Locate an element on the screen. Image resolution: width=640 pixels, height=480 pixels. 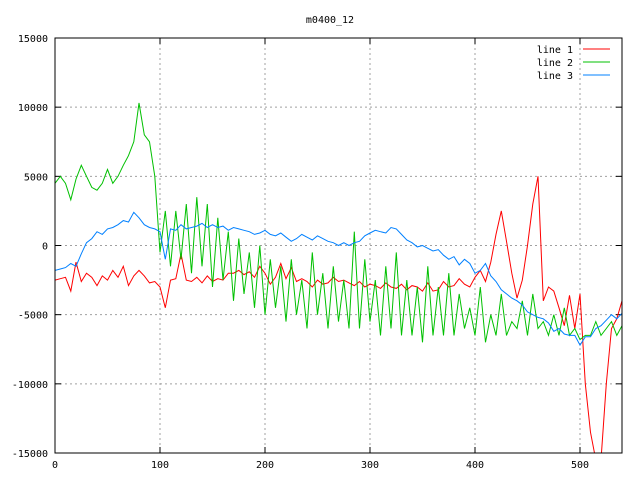
y-tick-label: -15000 is located at coordinates (30, 454).